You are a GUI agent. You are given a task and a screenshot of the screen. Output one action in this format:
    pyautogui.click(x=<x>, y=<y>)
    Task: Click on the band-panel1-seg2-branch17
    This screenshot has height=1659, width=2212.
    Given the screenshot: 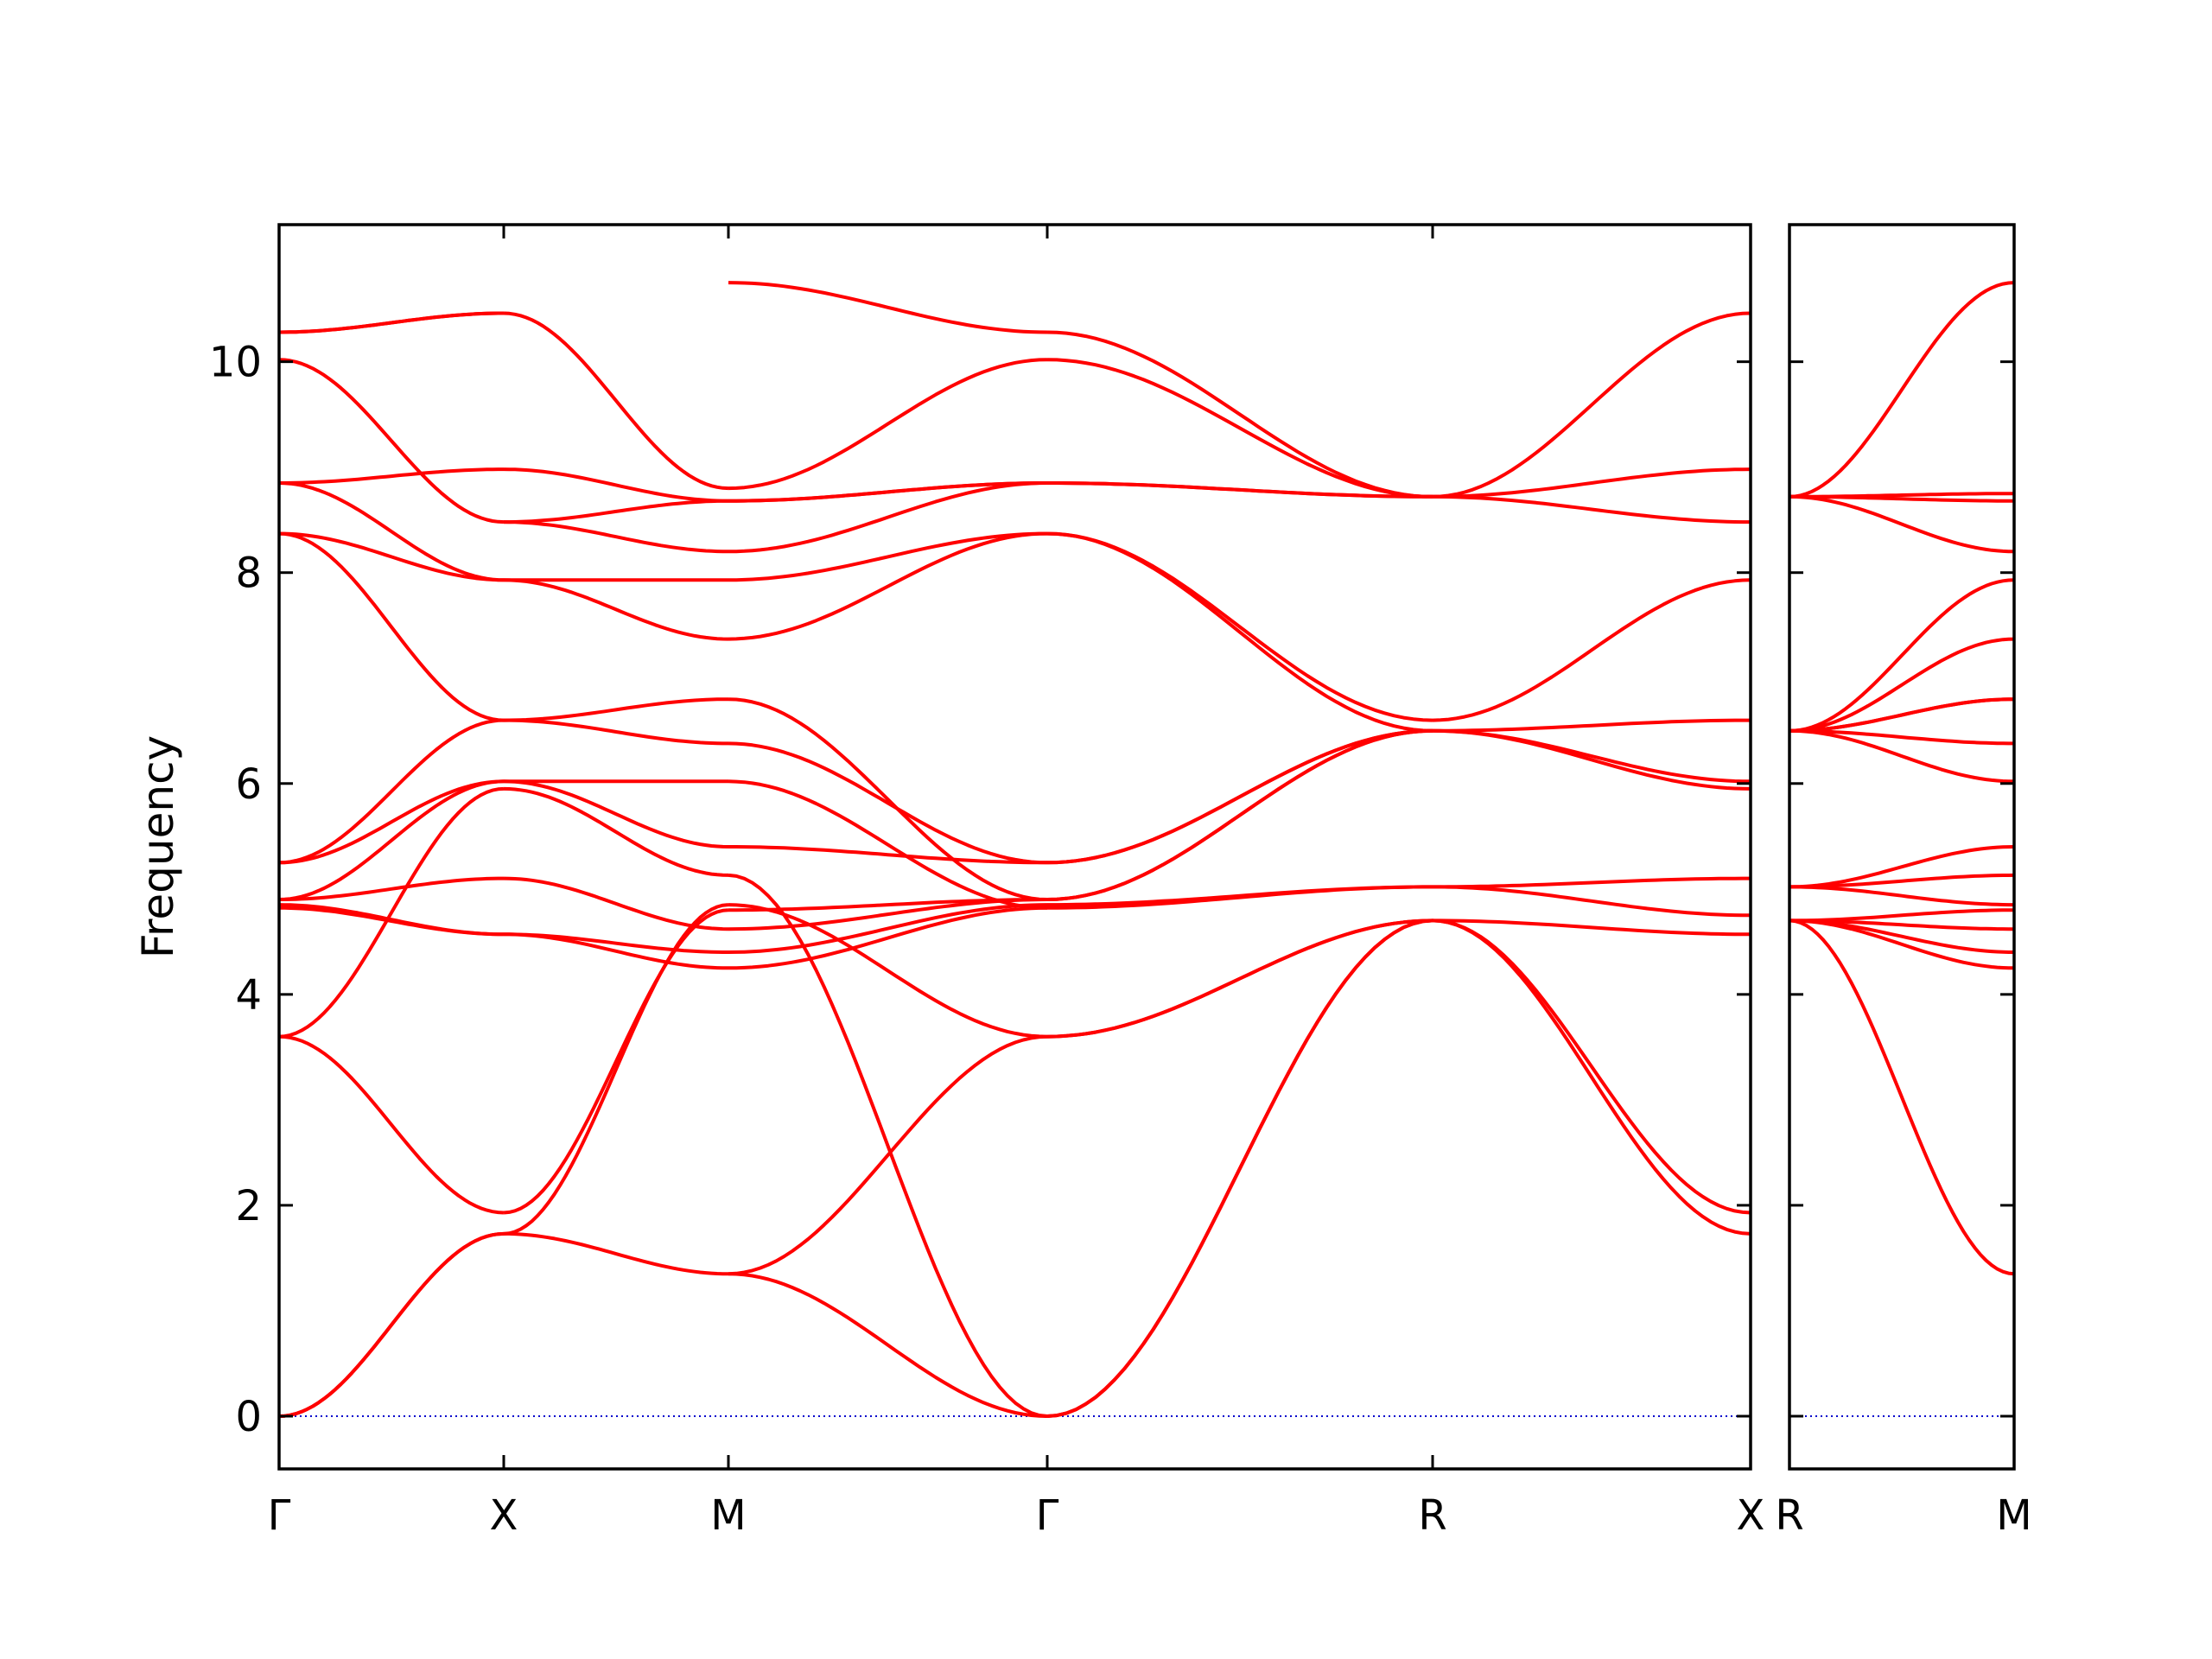 What is the action you would take?
    pyautogui.click(x=616, y=401)
    